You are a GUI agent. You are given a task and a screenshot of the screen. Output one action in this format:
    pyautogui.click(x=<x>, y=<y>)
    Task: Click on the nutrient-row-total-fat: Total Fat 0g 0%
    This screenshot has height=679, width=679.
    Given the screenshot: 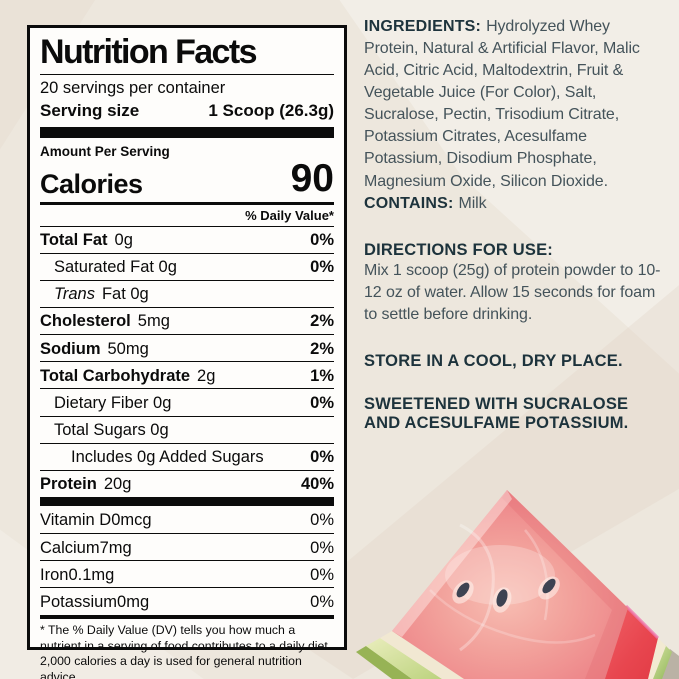 What is the action you would take?
    pyautogui.click(x=187, y=240)
    